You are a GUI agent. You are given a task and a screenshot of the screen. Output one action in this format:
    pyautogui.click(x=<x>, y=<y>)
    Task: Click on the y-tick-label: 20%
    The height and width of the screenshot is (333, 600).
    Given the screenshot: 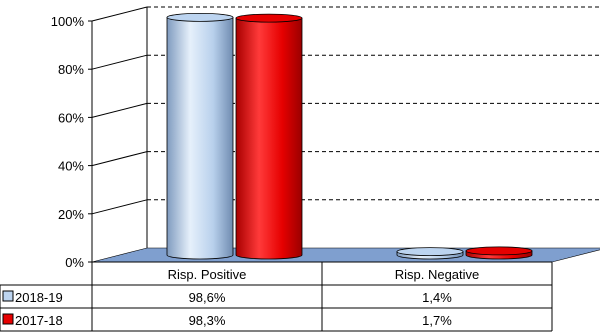 What is the action you would take?
    pyautogui.click(x=71, y=214)
    